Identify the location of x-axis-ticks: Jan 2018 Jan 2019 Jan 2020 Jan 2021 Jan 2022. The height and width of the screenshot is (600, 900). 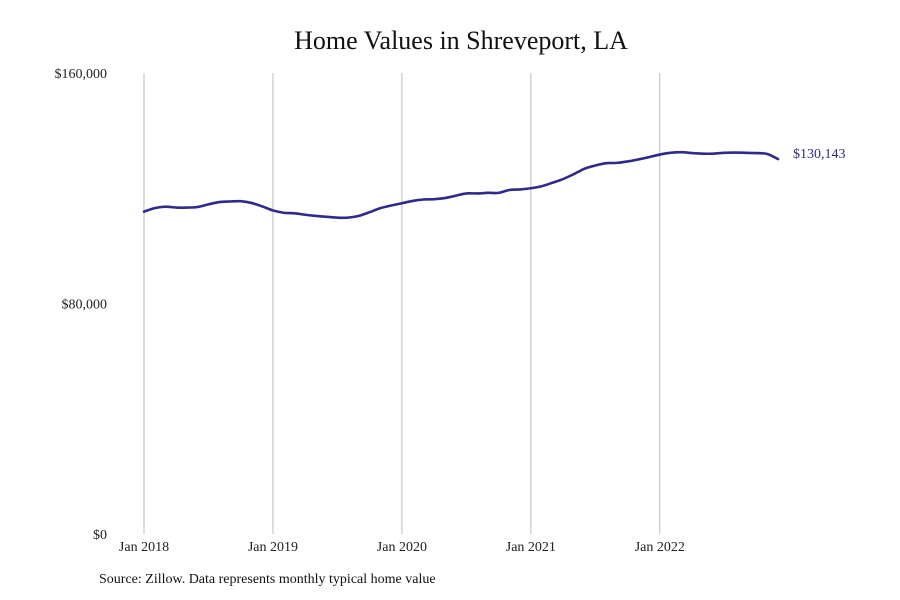
(402, 547).